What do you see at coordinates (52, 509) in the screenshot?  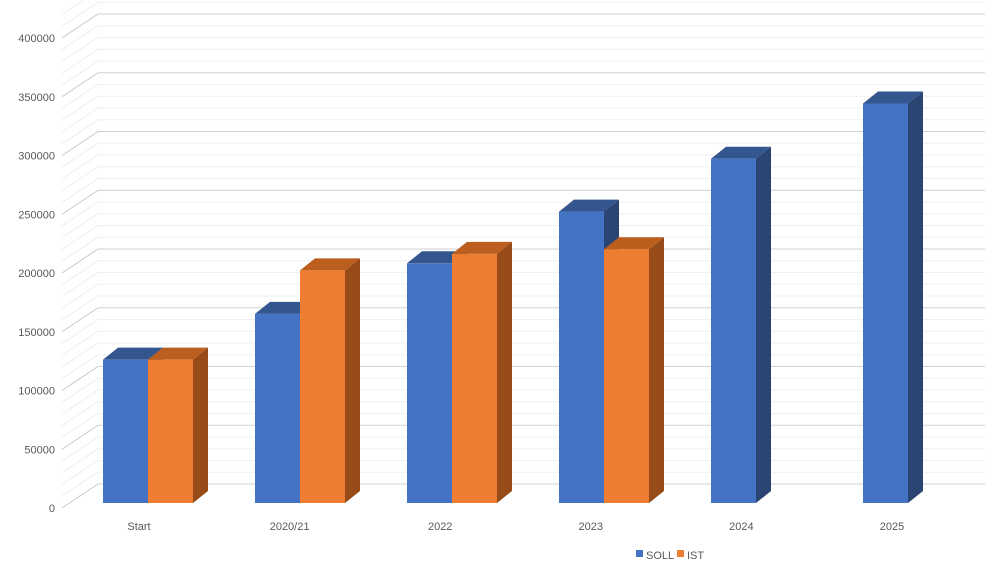 I see `y-axis-tick-label: 0` at bounding box center [52, 509].